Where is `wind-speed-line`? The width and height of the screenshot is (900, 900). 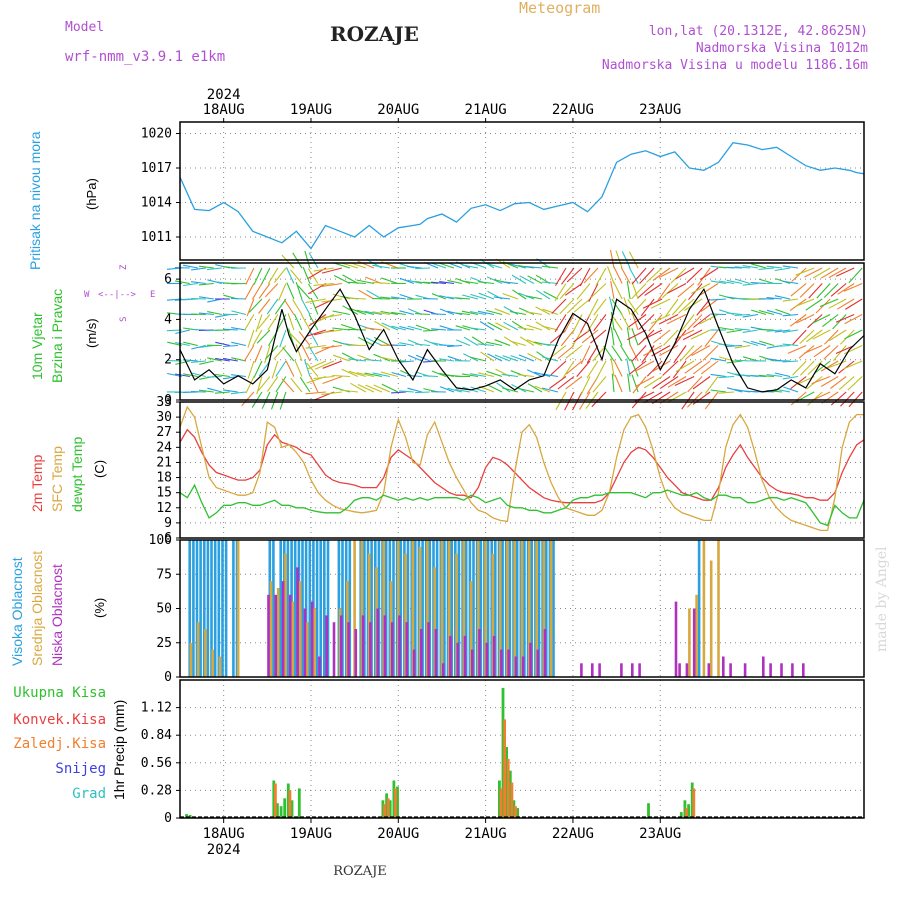
wind-speed-line is located at coordinates (522, 340).